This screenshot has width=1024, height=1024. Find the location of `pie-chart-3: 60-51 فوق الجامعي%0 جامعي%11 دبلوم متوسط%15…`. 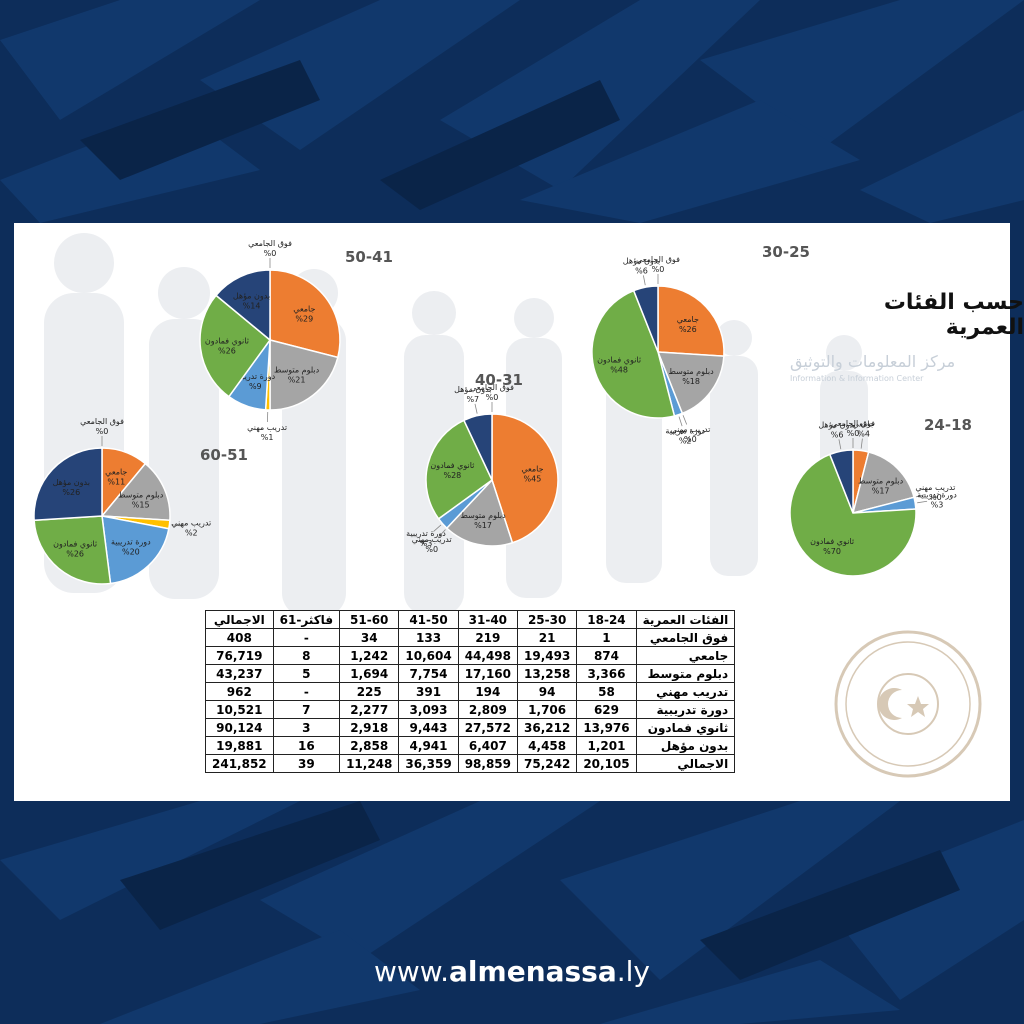

pie-chart-3: 60-51 فوق الجامعي%0 جامعي%11 دبلوم متوسط%15… is located at coordinates (140, 501).